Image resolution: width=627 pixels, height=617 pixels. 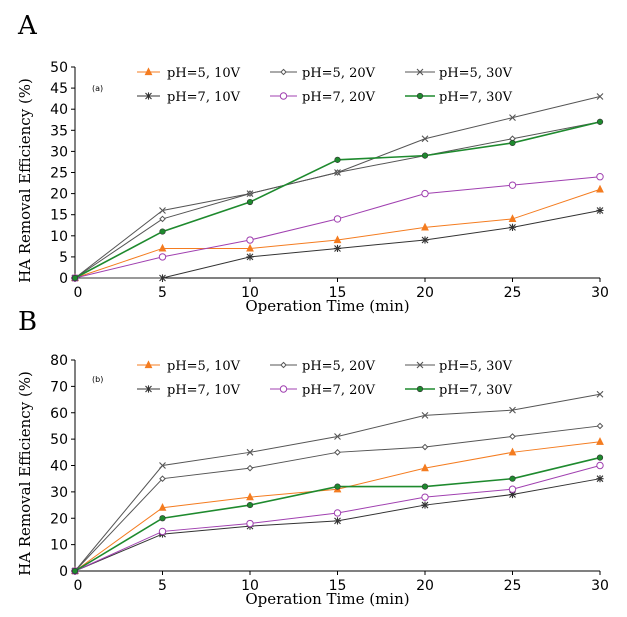 What do you see at coordinates (59, 110) in the screenshot?
I see `y-tick-label: 40` at bounding box center [59, 110].